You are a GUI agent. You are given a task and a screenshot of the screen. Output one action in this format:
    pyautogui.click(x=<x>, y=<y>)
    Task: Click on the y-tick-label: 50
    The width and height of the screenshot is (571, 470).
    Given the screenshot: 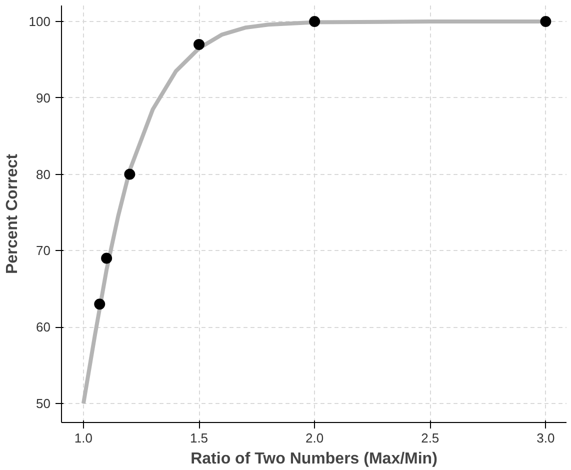 What is the action you would take?
    pyautogui.click(x=43, y=403)
    